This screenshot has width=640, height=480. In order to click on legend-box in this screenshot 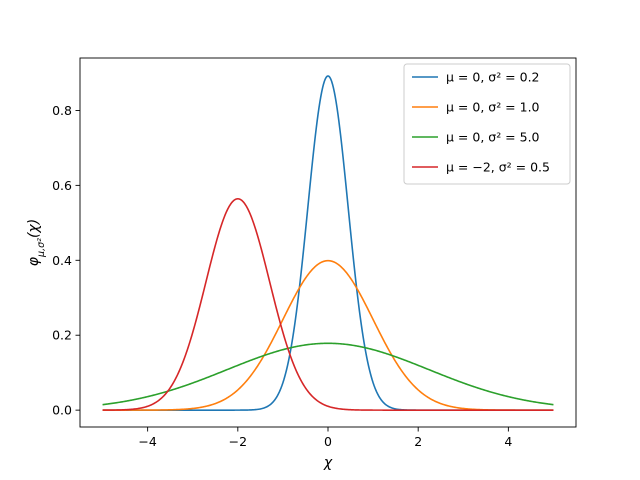, I will do `click(487, 124)`.